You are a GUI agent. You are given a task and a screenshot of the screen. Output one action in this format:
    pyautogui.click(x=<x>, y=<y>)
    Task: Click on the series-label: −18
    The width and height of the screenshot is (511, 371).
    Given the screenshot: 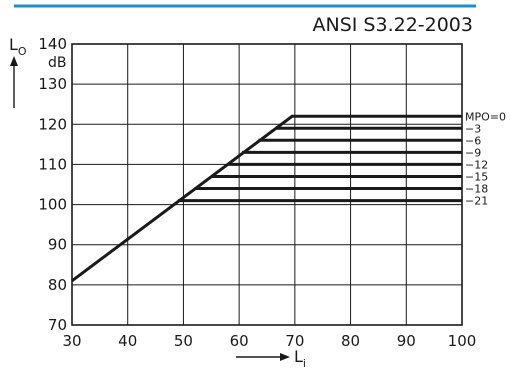 What is the action you would take?
    pyautogui.click(x=476, y=189)
    